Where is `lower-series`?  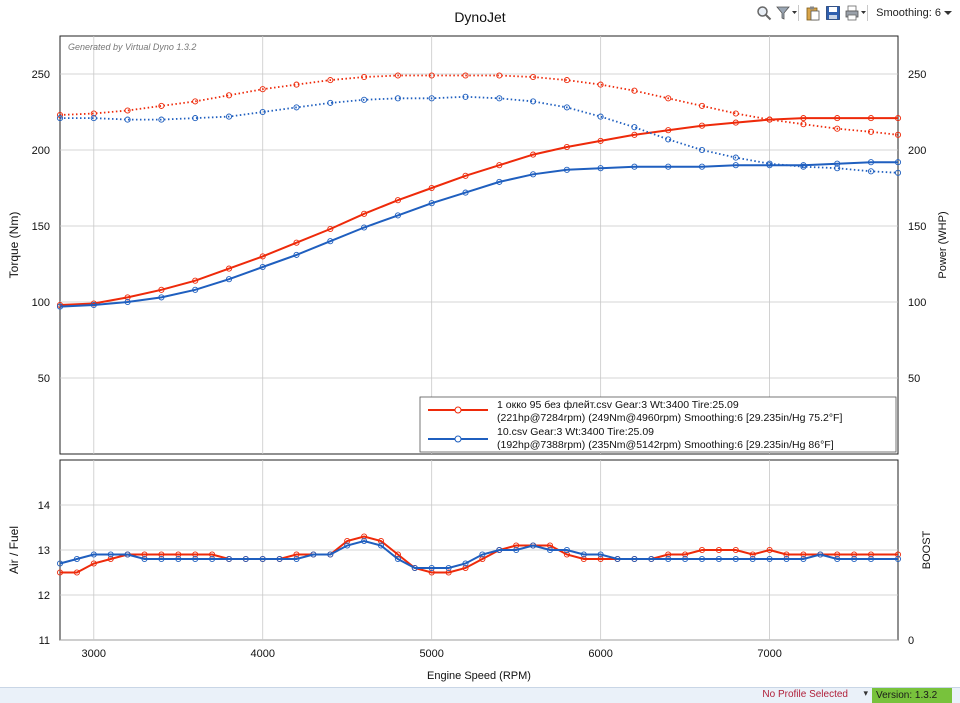 lower-series is located at coordinates (479, 554).